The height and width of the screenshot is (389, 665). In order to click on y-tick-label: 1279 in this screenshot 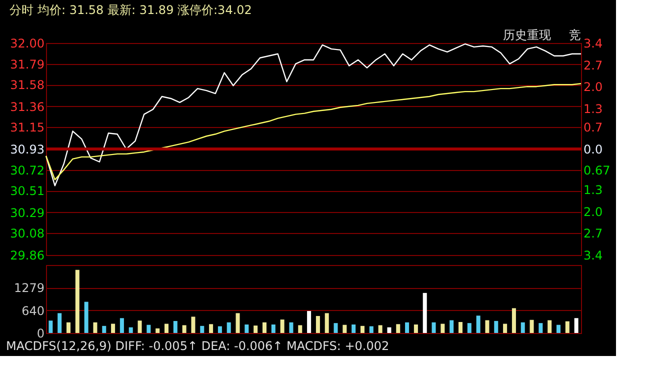, I will do `click(29, 288)`.